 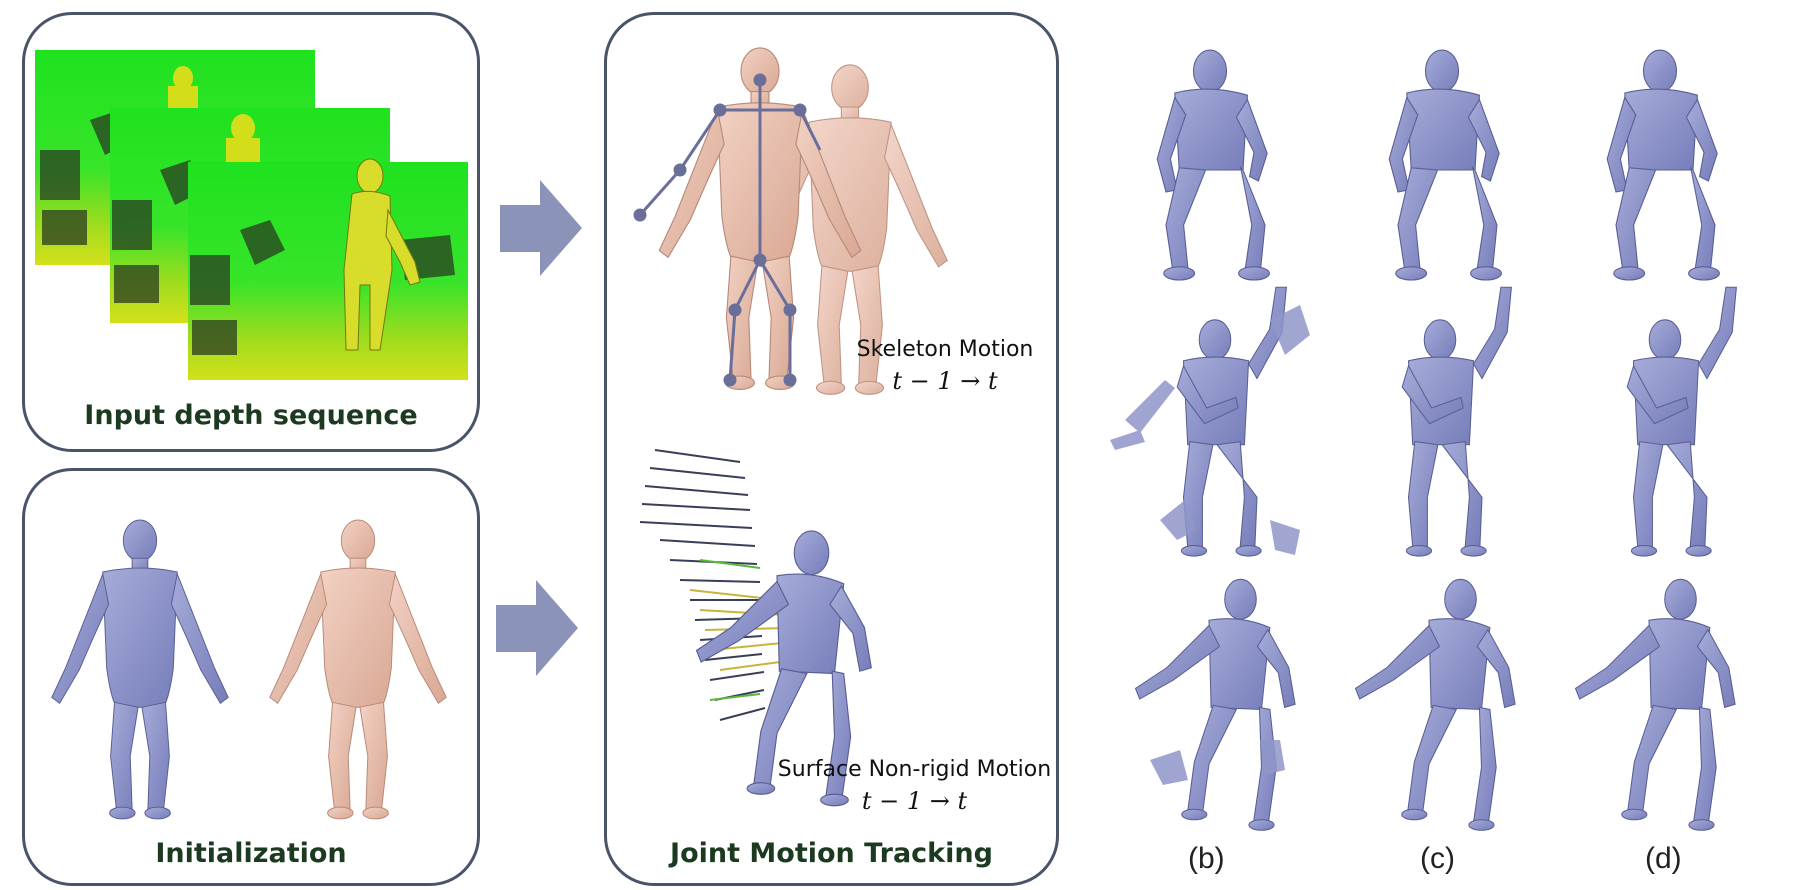 I want to click on result-d-row1, so click(x=1663, y=165).